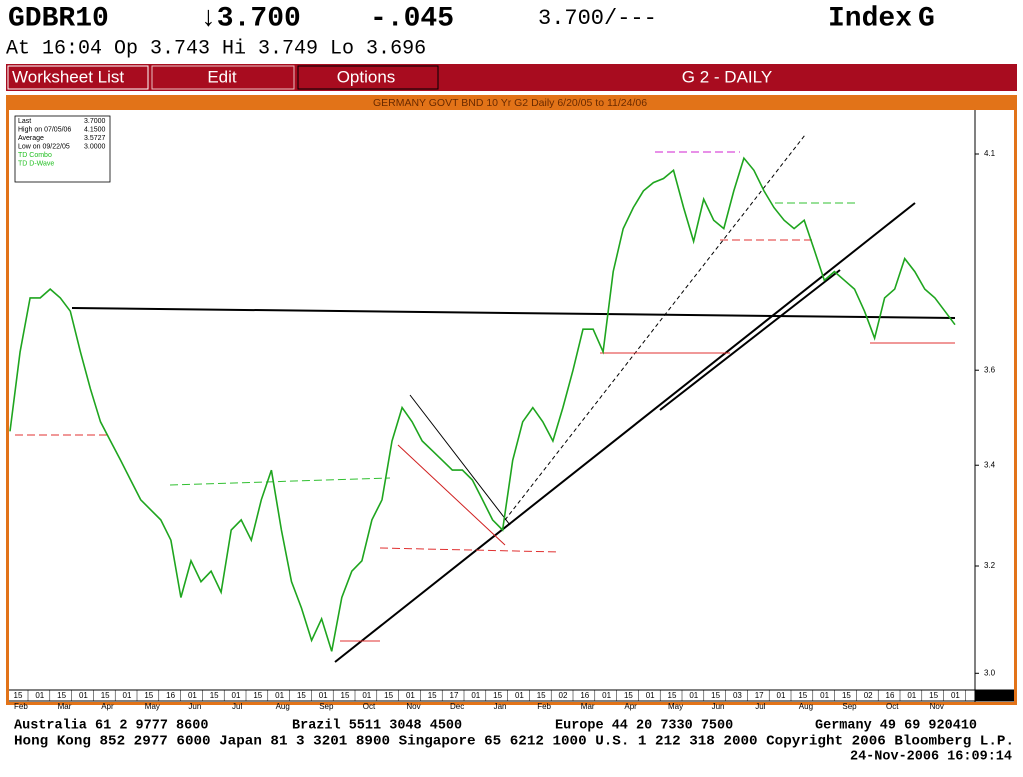 Image resolution: width=1023 pixels, height=777 pixels. Describe the element at coordinates (58, 18) in the screenshot. I see `ticker: GDBR10` at that location.